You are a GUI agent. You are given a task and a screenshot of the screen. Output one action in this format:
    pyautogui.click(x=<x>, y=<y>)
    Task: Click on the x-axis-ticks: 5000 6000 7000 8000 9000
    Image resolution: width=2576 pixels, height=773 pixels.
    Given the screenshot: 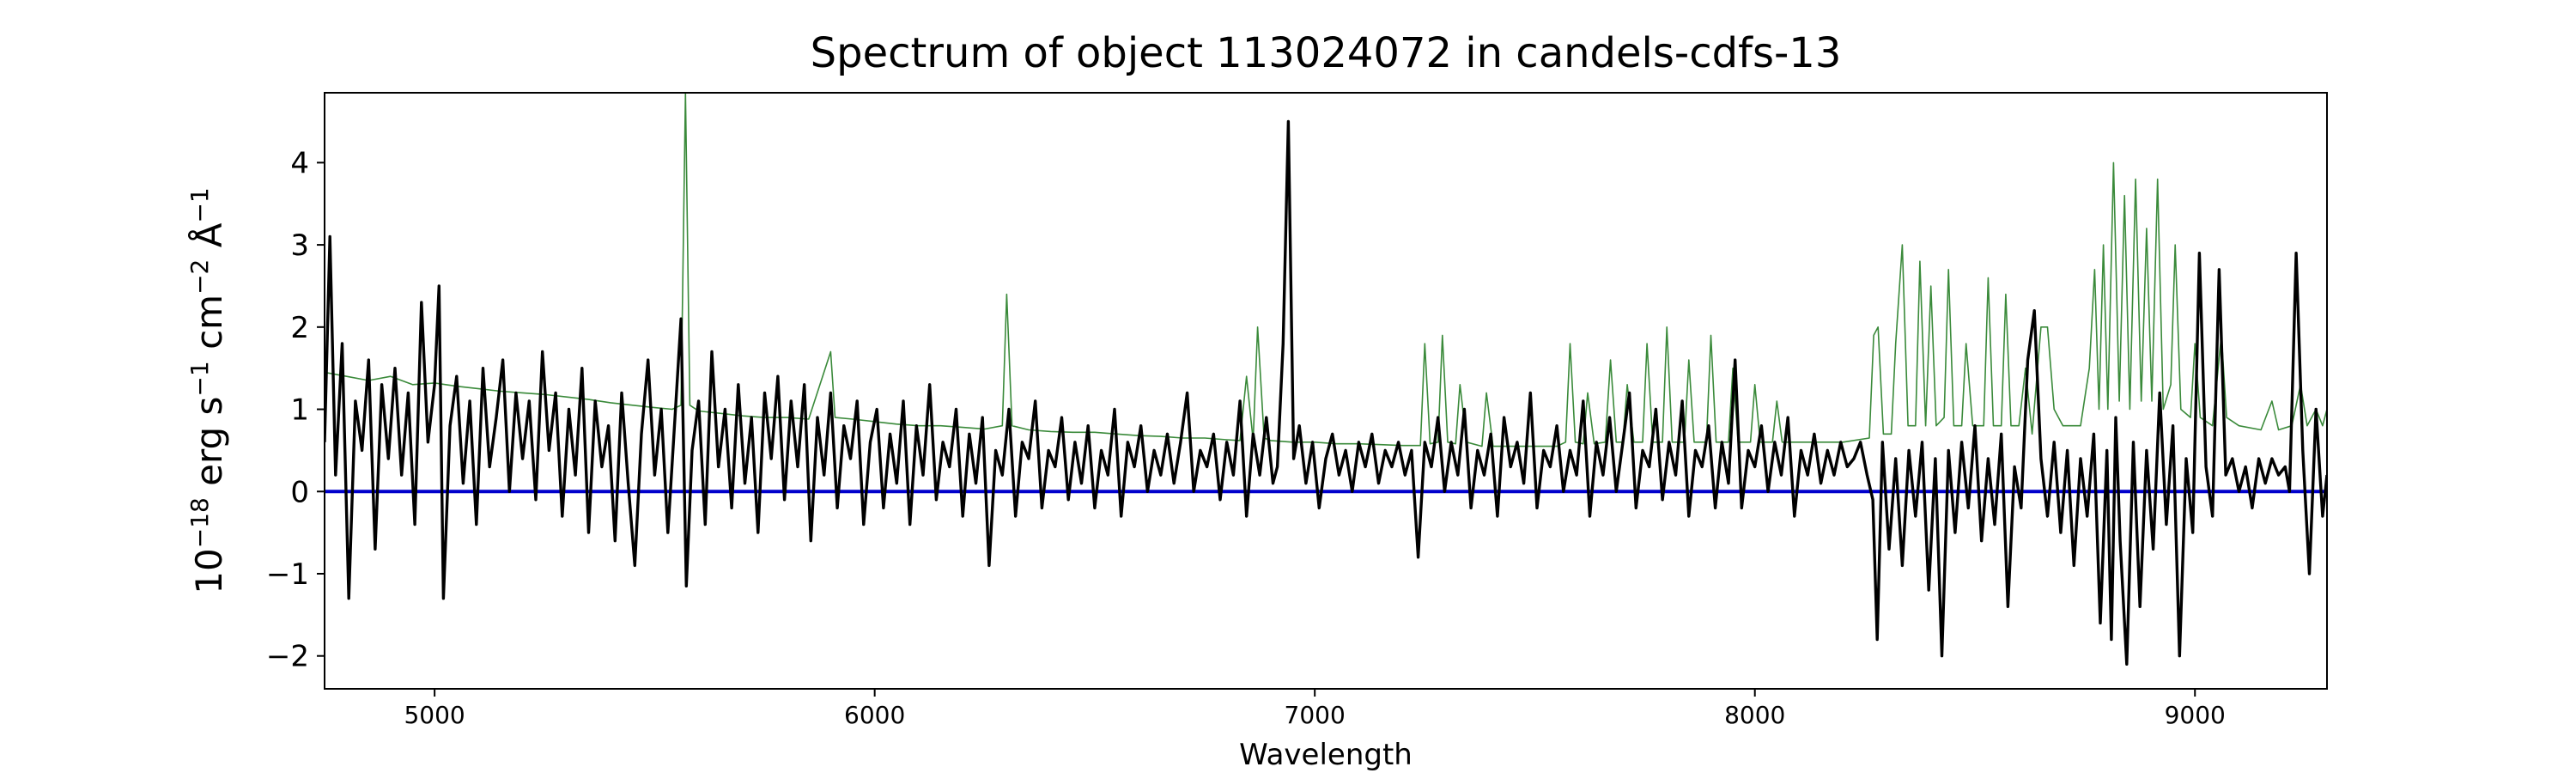 What is the action you would take?
    pyautogui.click(x=1315, y=709)
    